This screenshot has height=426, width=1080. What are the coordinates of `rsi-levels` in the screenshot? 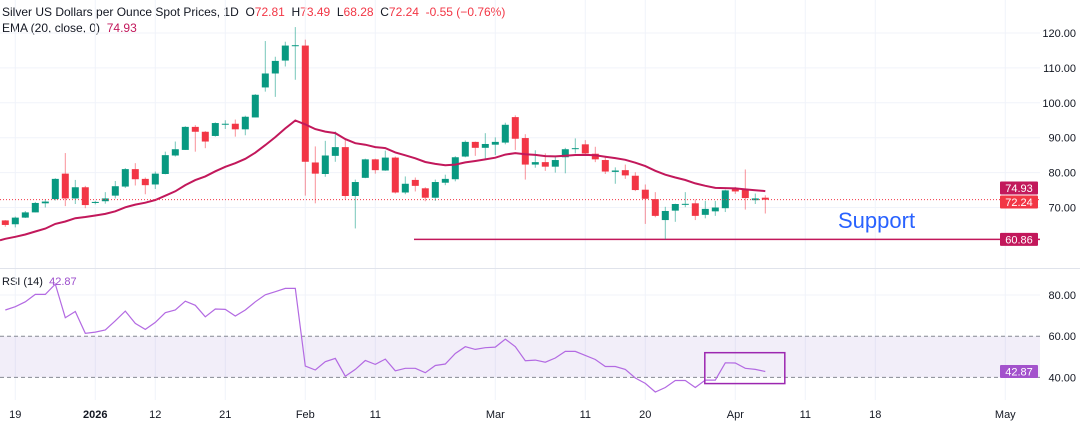 It's located at (520, 356).